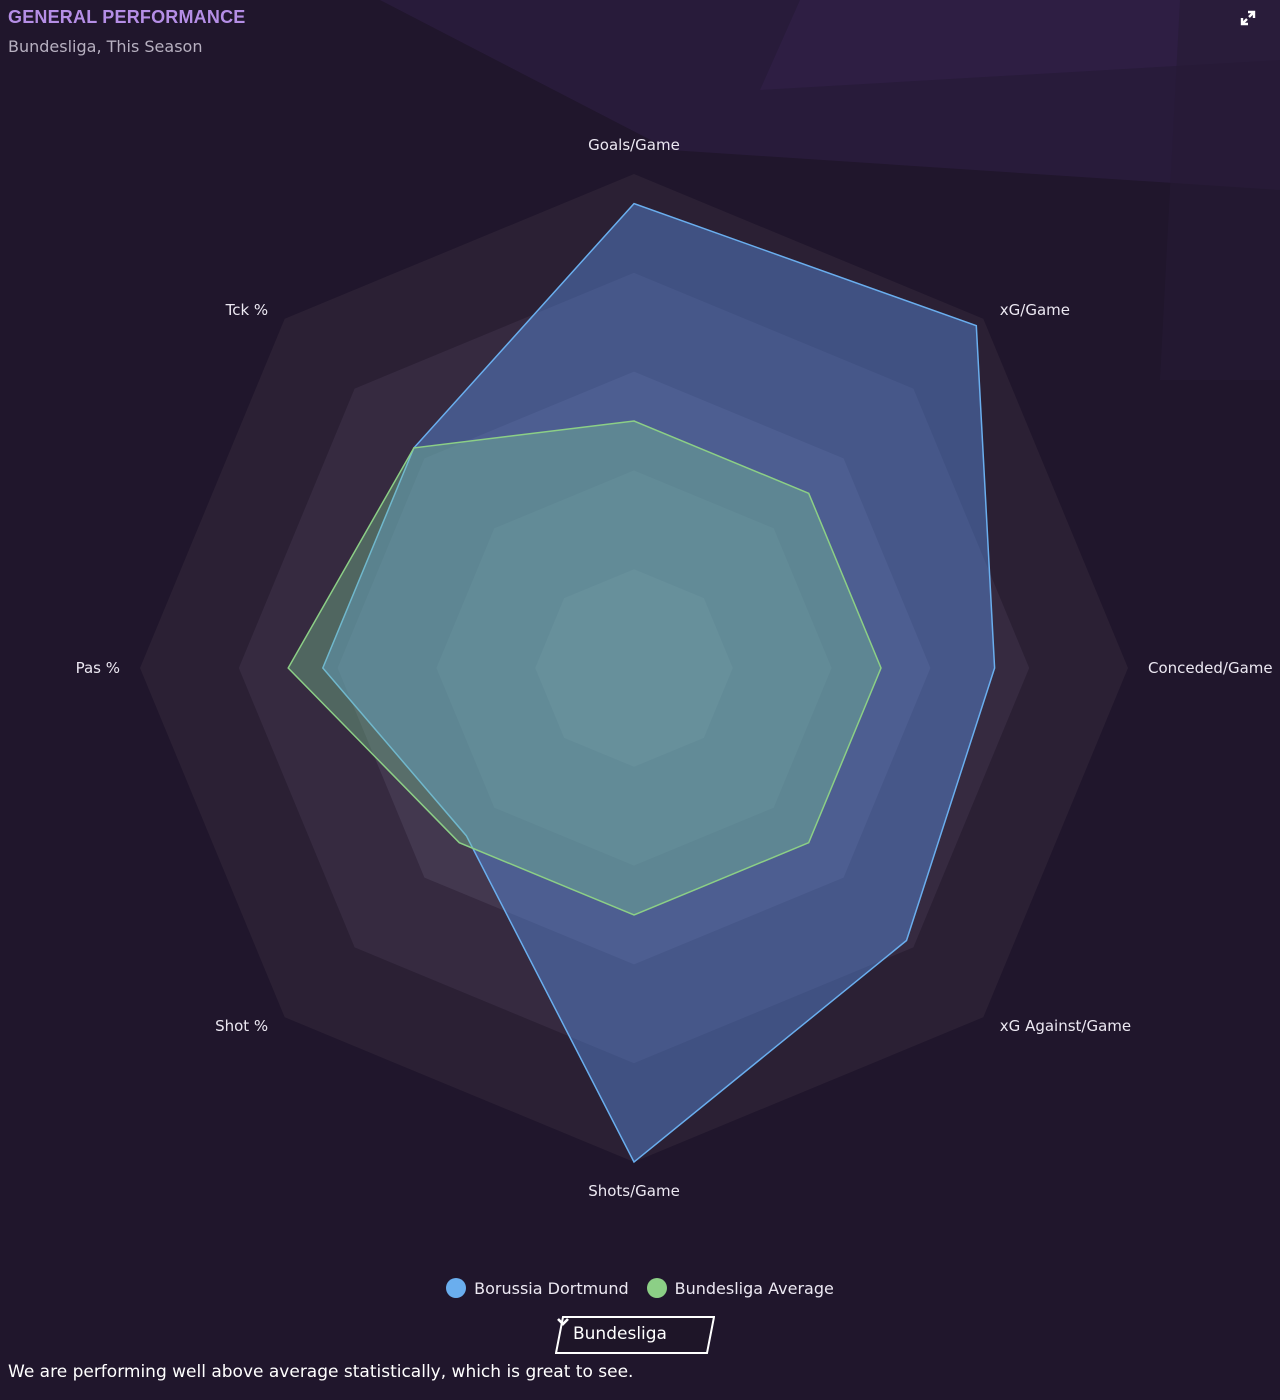 This screenshot has height=1400, width=1280. Describe the element at coordinates (1035, 310) in the screenshot. I see `axis-label-xg-game: xG/Game` at that location.